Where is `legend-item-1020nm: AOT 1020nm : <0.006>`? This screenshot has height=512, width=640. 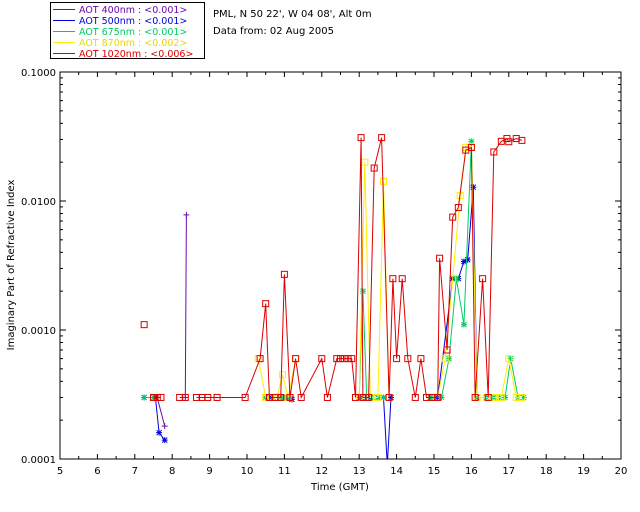
legend-item-1020nm: AOT 1020nm : <0.006> is located at coordinates (123, 54).